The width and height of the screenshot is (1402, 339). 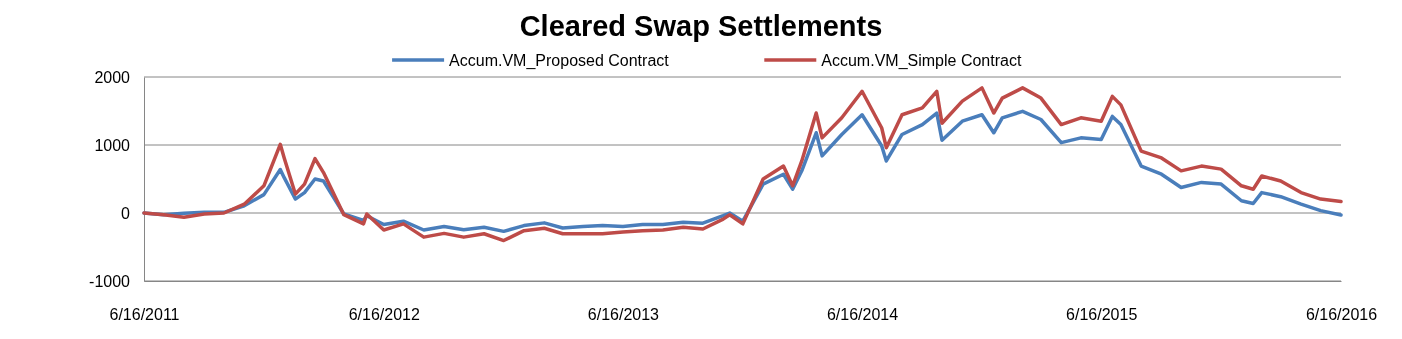 What do you see at coordinates (1341, 315) in the screenshot?
I see `x-tick-label: 6/16/2016` at bounding box center [1341, 315].